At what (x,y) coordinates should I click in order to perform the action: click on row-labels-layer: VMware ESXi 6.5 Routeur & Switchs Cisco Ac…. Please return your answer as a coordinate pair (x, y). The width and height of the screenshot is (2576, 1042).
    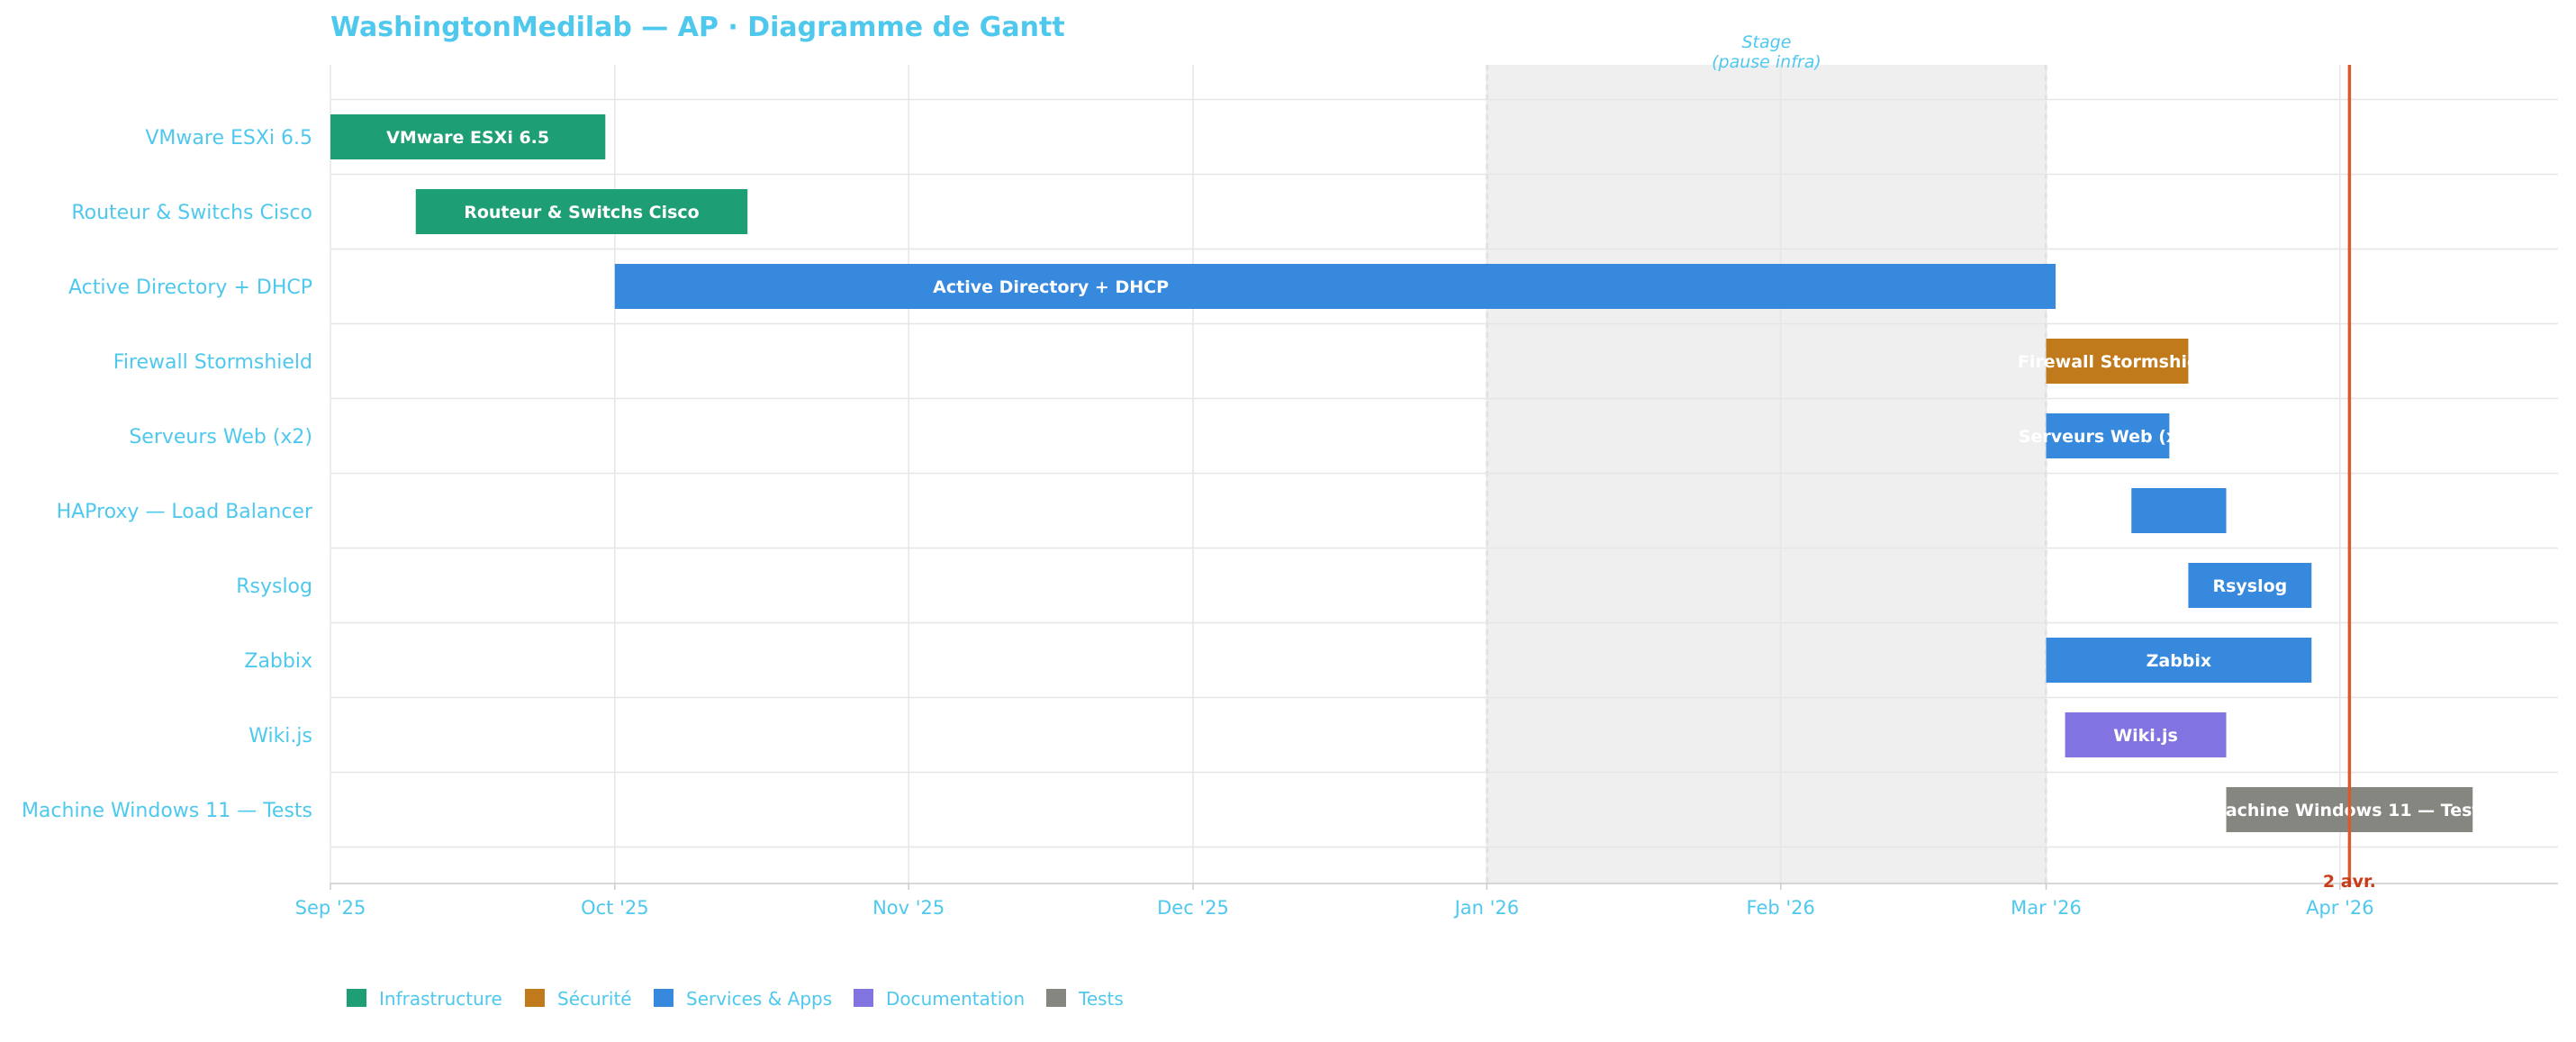
    Looking at the image, I should click on (167, 474).